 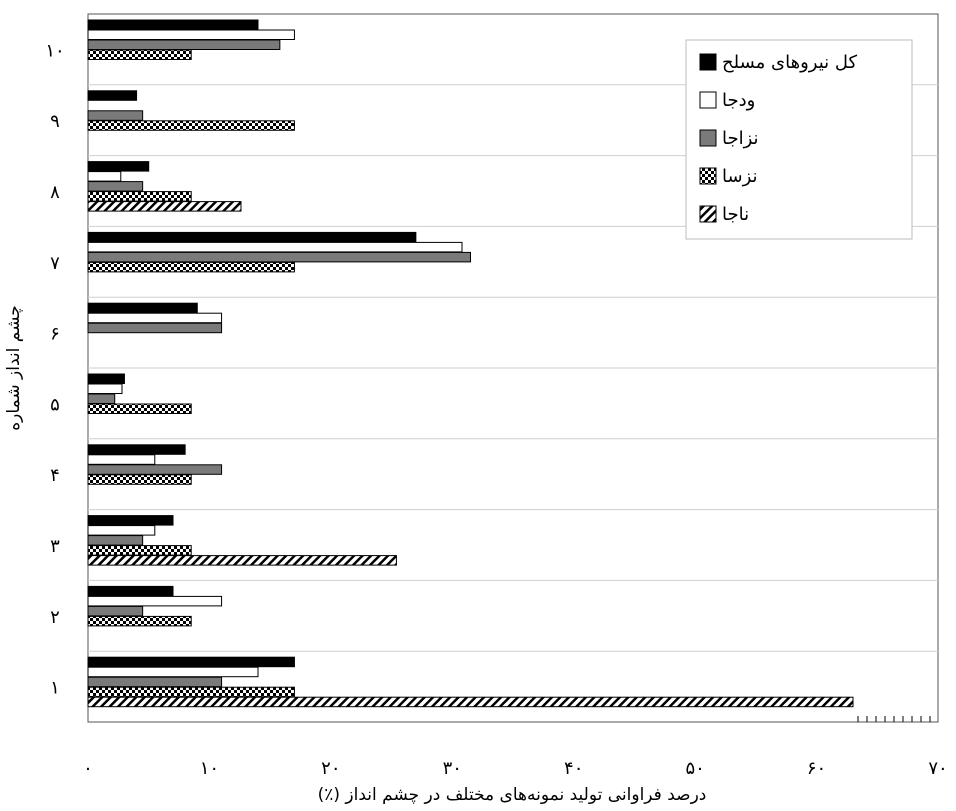 What do you see at coordinates (55, 121) in the screenshot?
I see `y-tick-label: ۹` at bounding box center [55, 121].